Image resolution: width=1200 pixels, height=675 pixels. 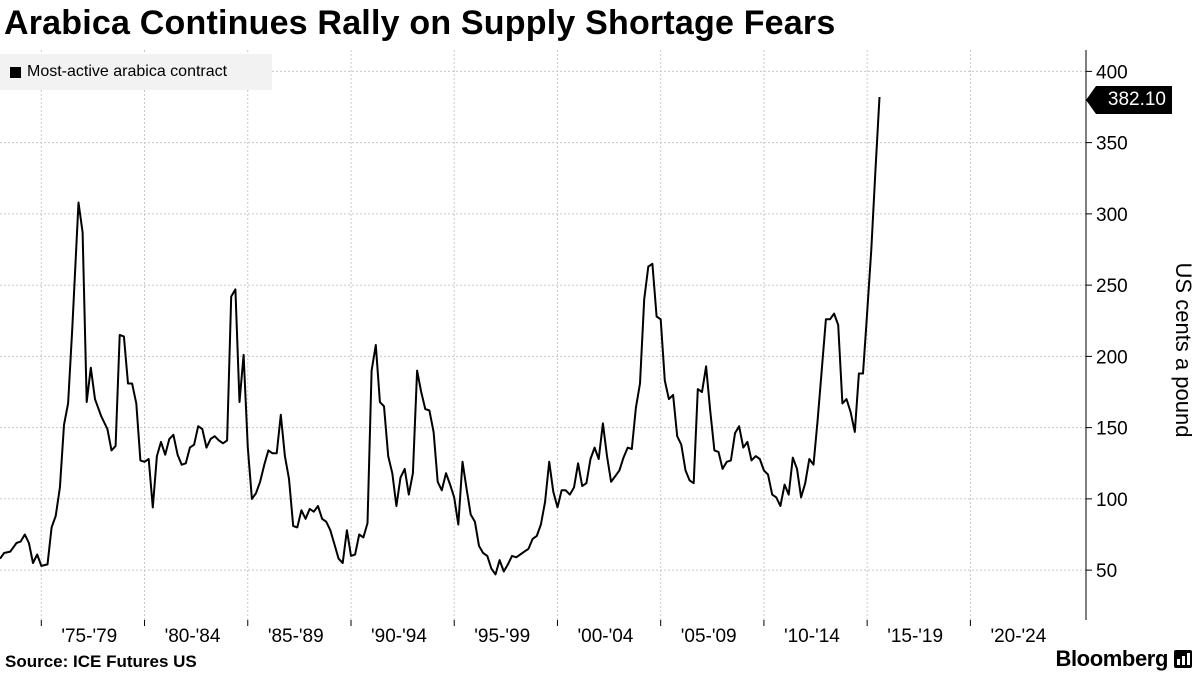 What do you see at coordinates (399, 636) in the screenshot?
I see `x-tick-label: '90-'94` at bounding box center [399, 636].